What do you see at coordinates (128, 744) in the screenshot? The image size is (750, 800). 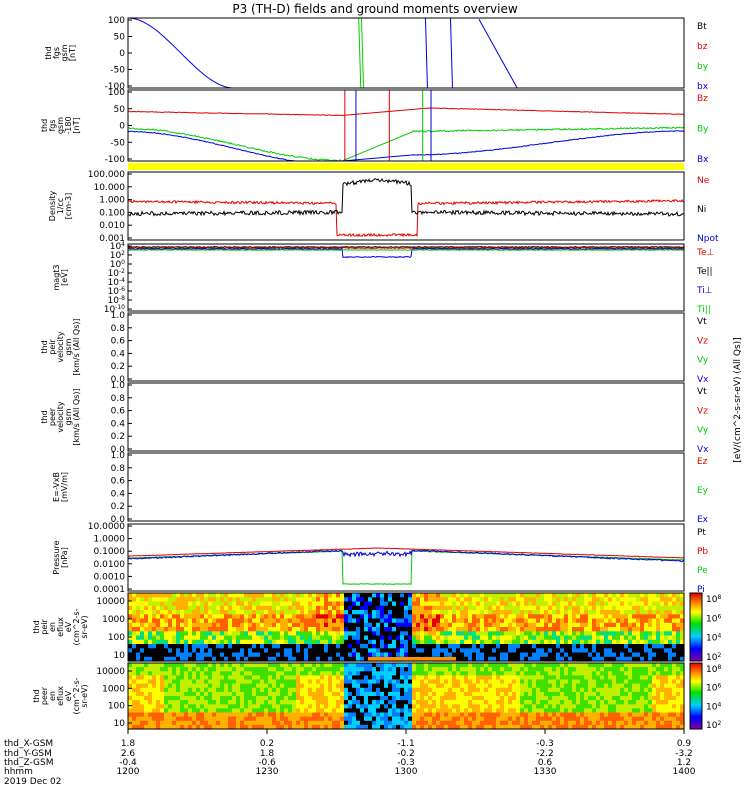 I see `time-axis-tick-x: 1.8` at bounding box center [128, 744].